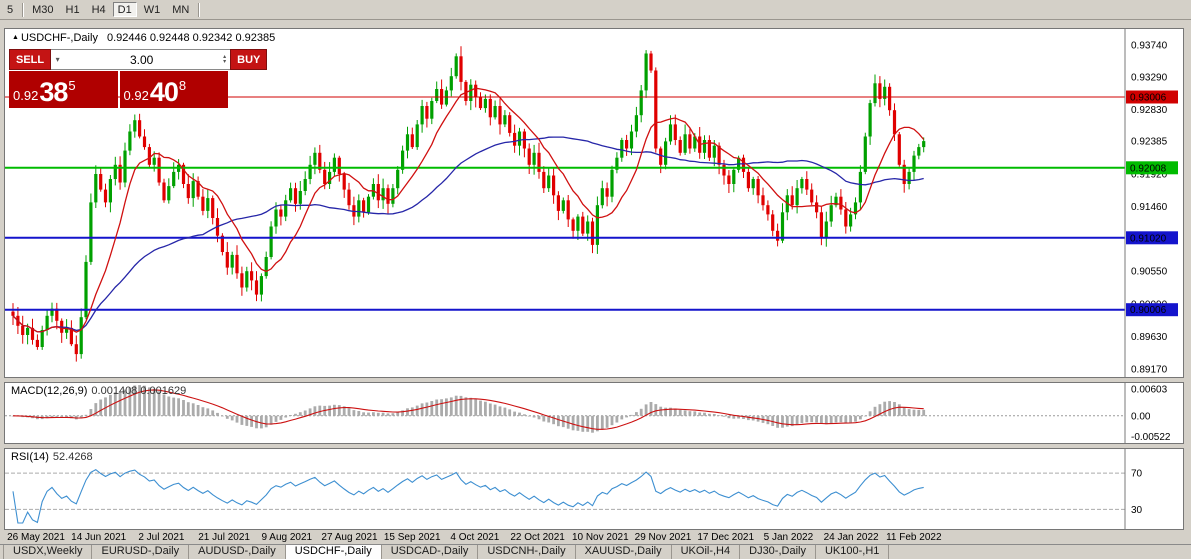 This screenshot has height=559, width=1191. I want to click on macd-chart: 0.00603 0.00 -0.00522, so click(594, 413).